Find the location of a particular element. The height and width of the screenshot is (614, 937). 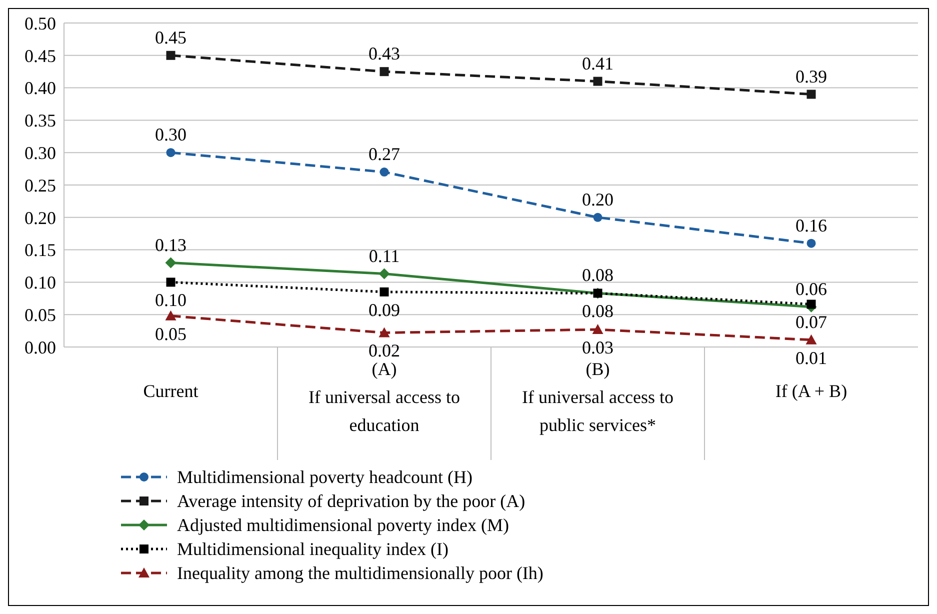

y-tick-label: 0.30 is located at coordinates (40, 152).